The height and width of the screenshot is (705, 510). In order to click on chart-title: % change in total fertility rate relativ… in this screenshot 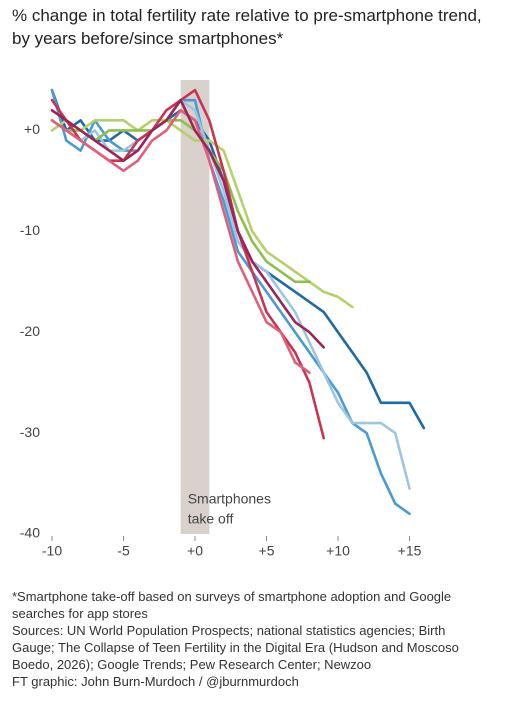, I will do `click(247, 27)`.